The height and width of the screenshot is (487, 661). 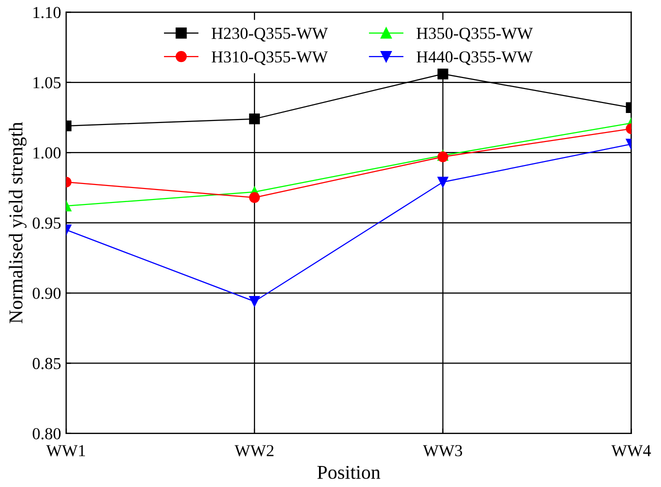 What do you see at coordinates (46, 294) in the screenshot?
I see `y-tick-label: 0.90` at bounding box center [46, 294].